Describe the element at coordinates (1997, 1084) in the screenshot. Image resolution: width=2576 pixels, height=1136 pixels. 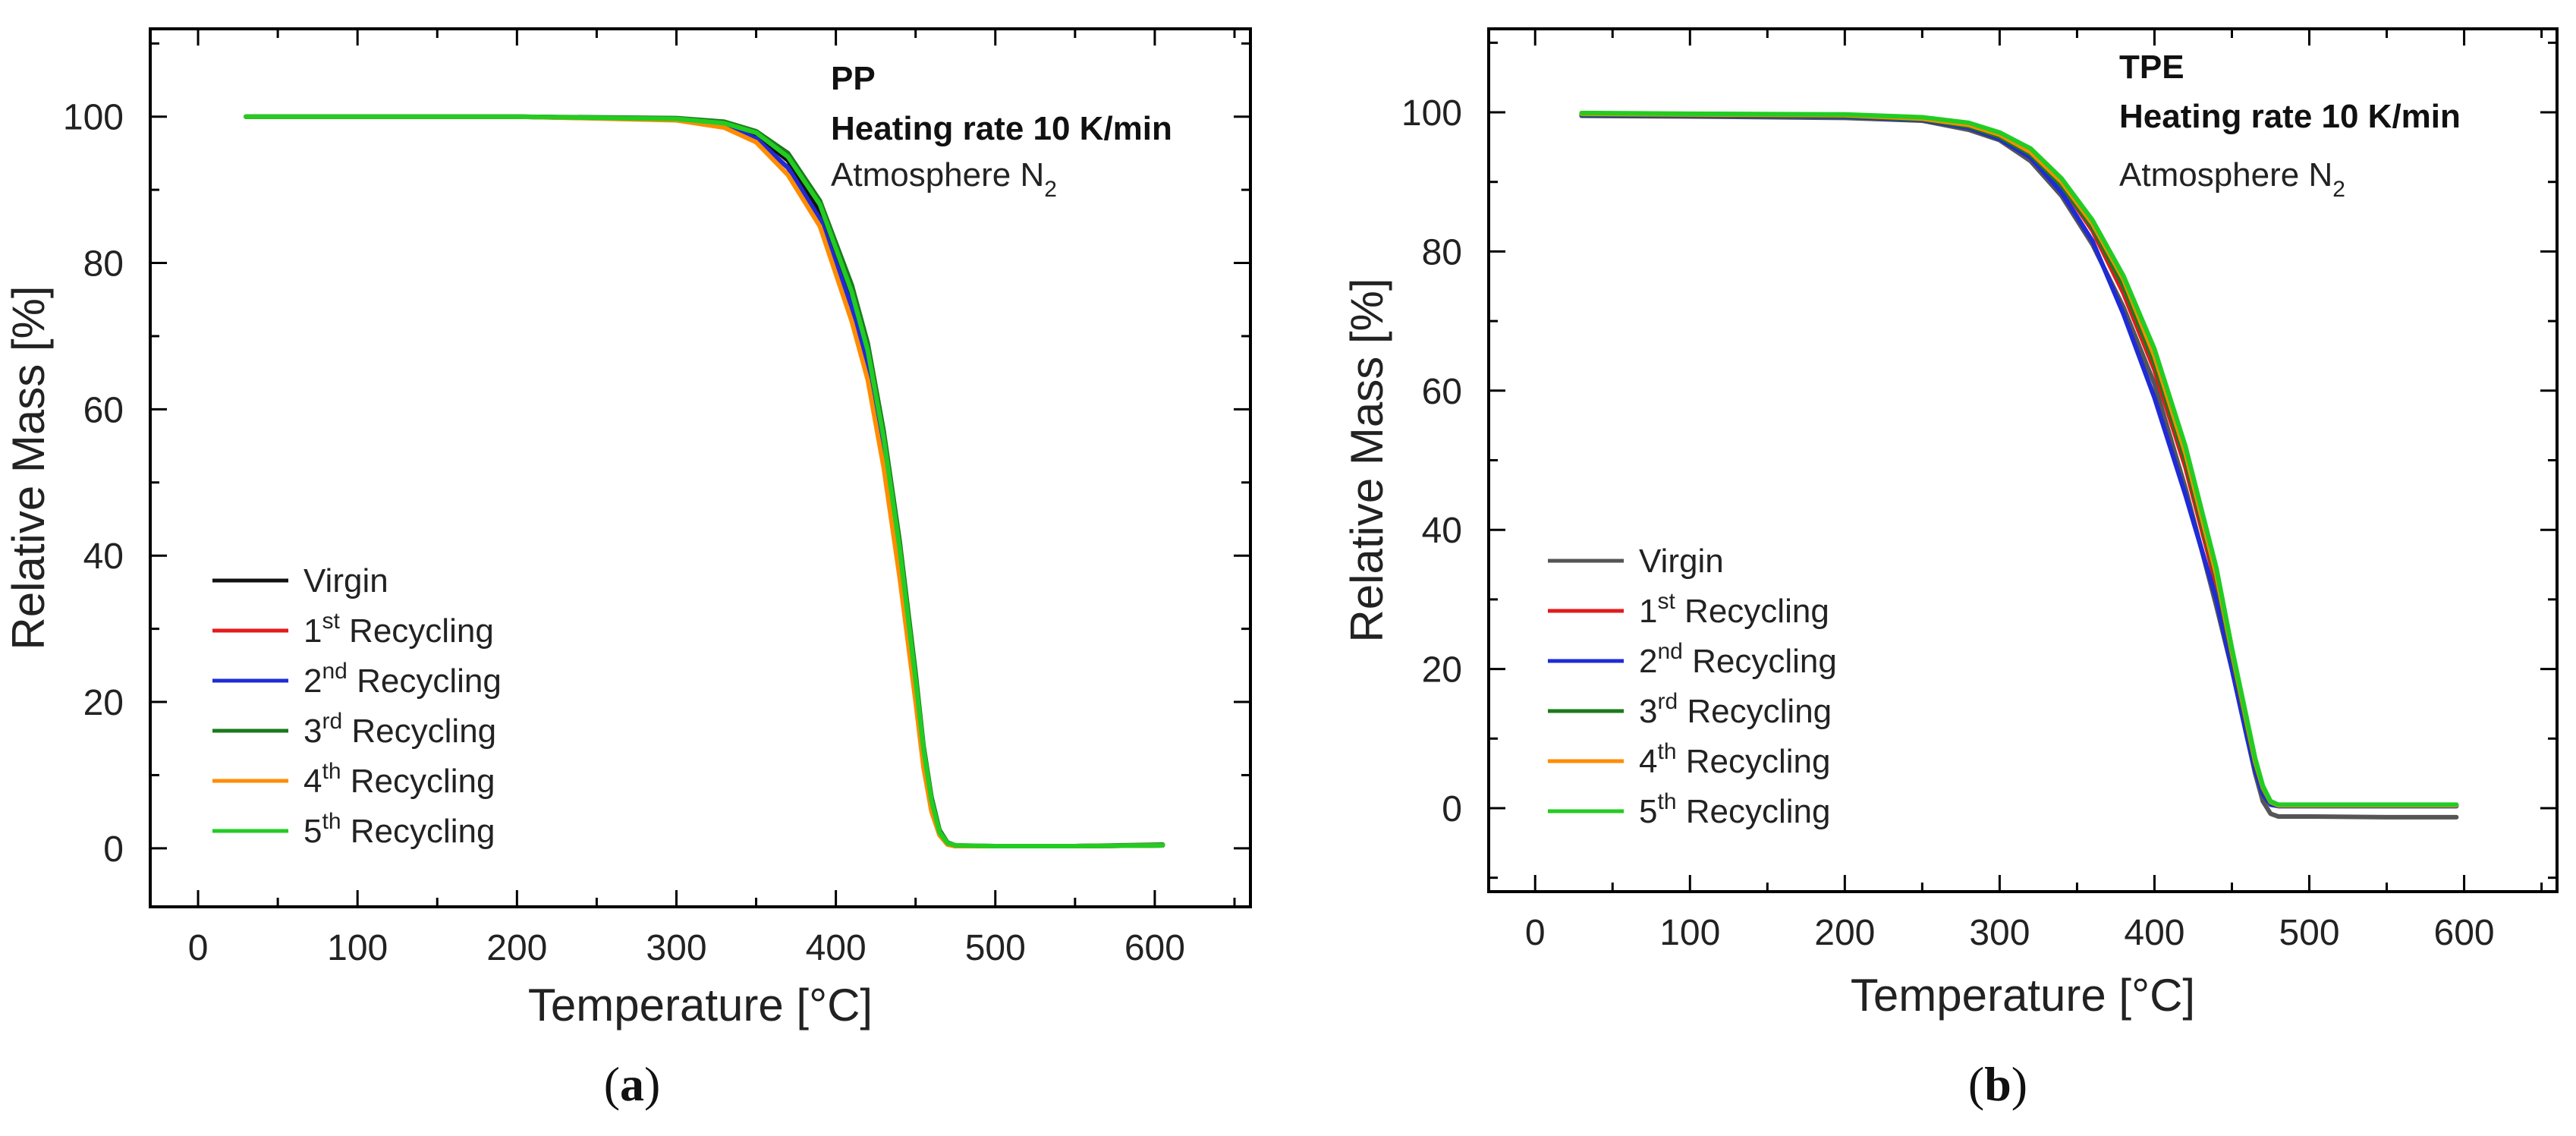
I see `panel-caption: (b)` at that location.